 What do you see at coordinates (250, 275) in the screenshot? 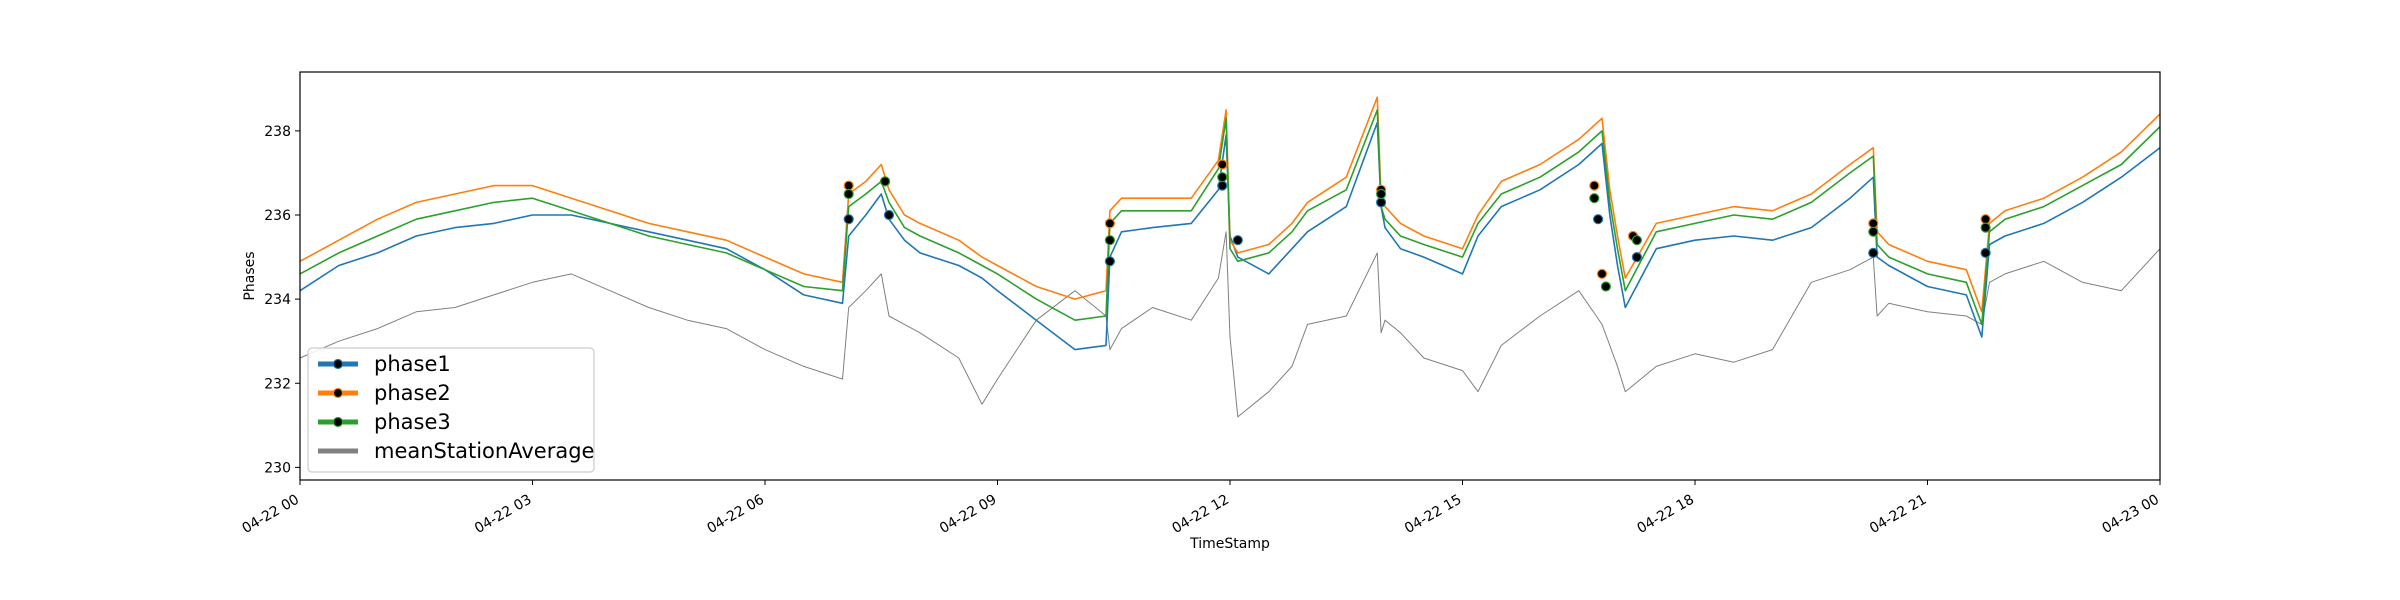
I see `y-axis-title: Phases` at bounding box center [250, 275].